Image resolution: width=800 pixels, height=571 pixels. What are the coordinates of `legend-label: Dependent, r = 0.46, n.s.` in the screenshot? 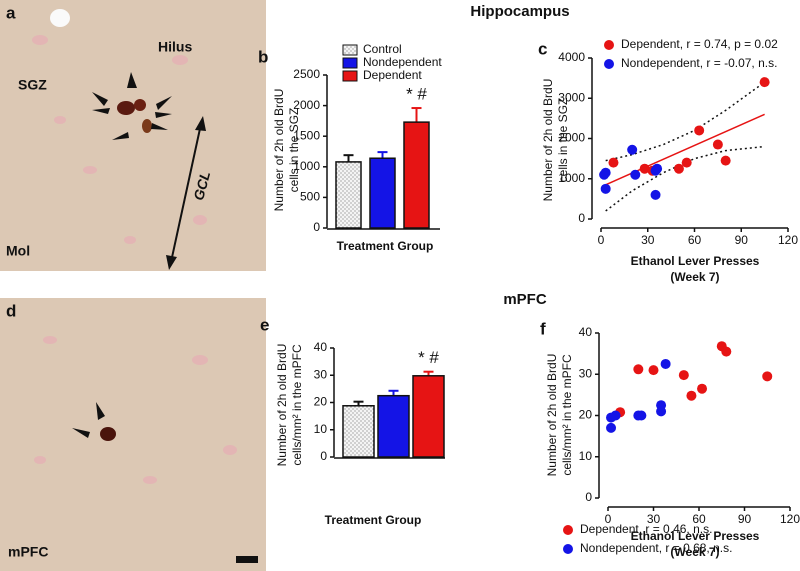 It's located at (646, 529).